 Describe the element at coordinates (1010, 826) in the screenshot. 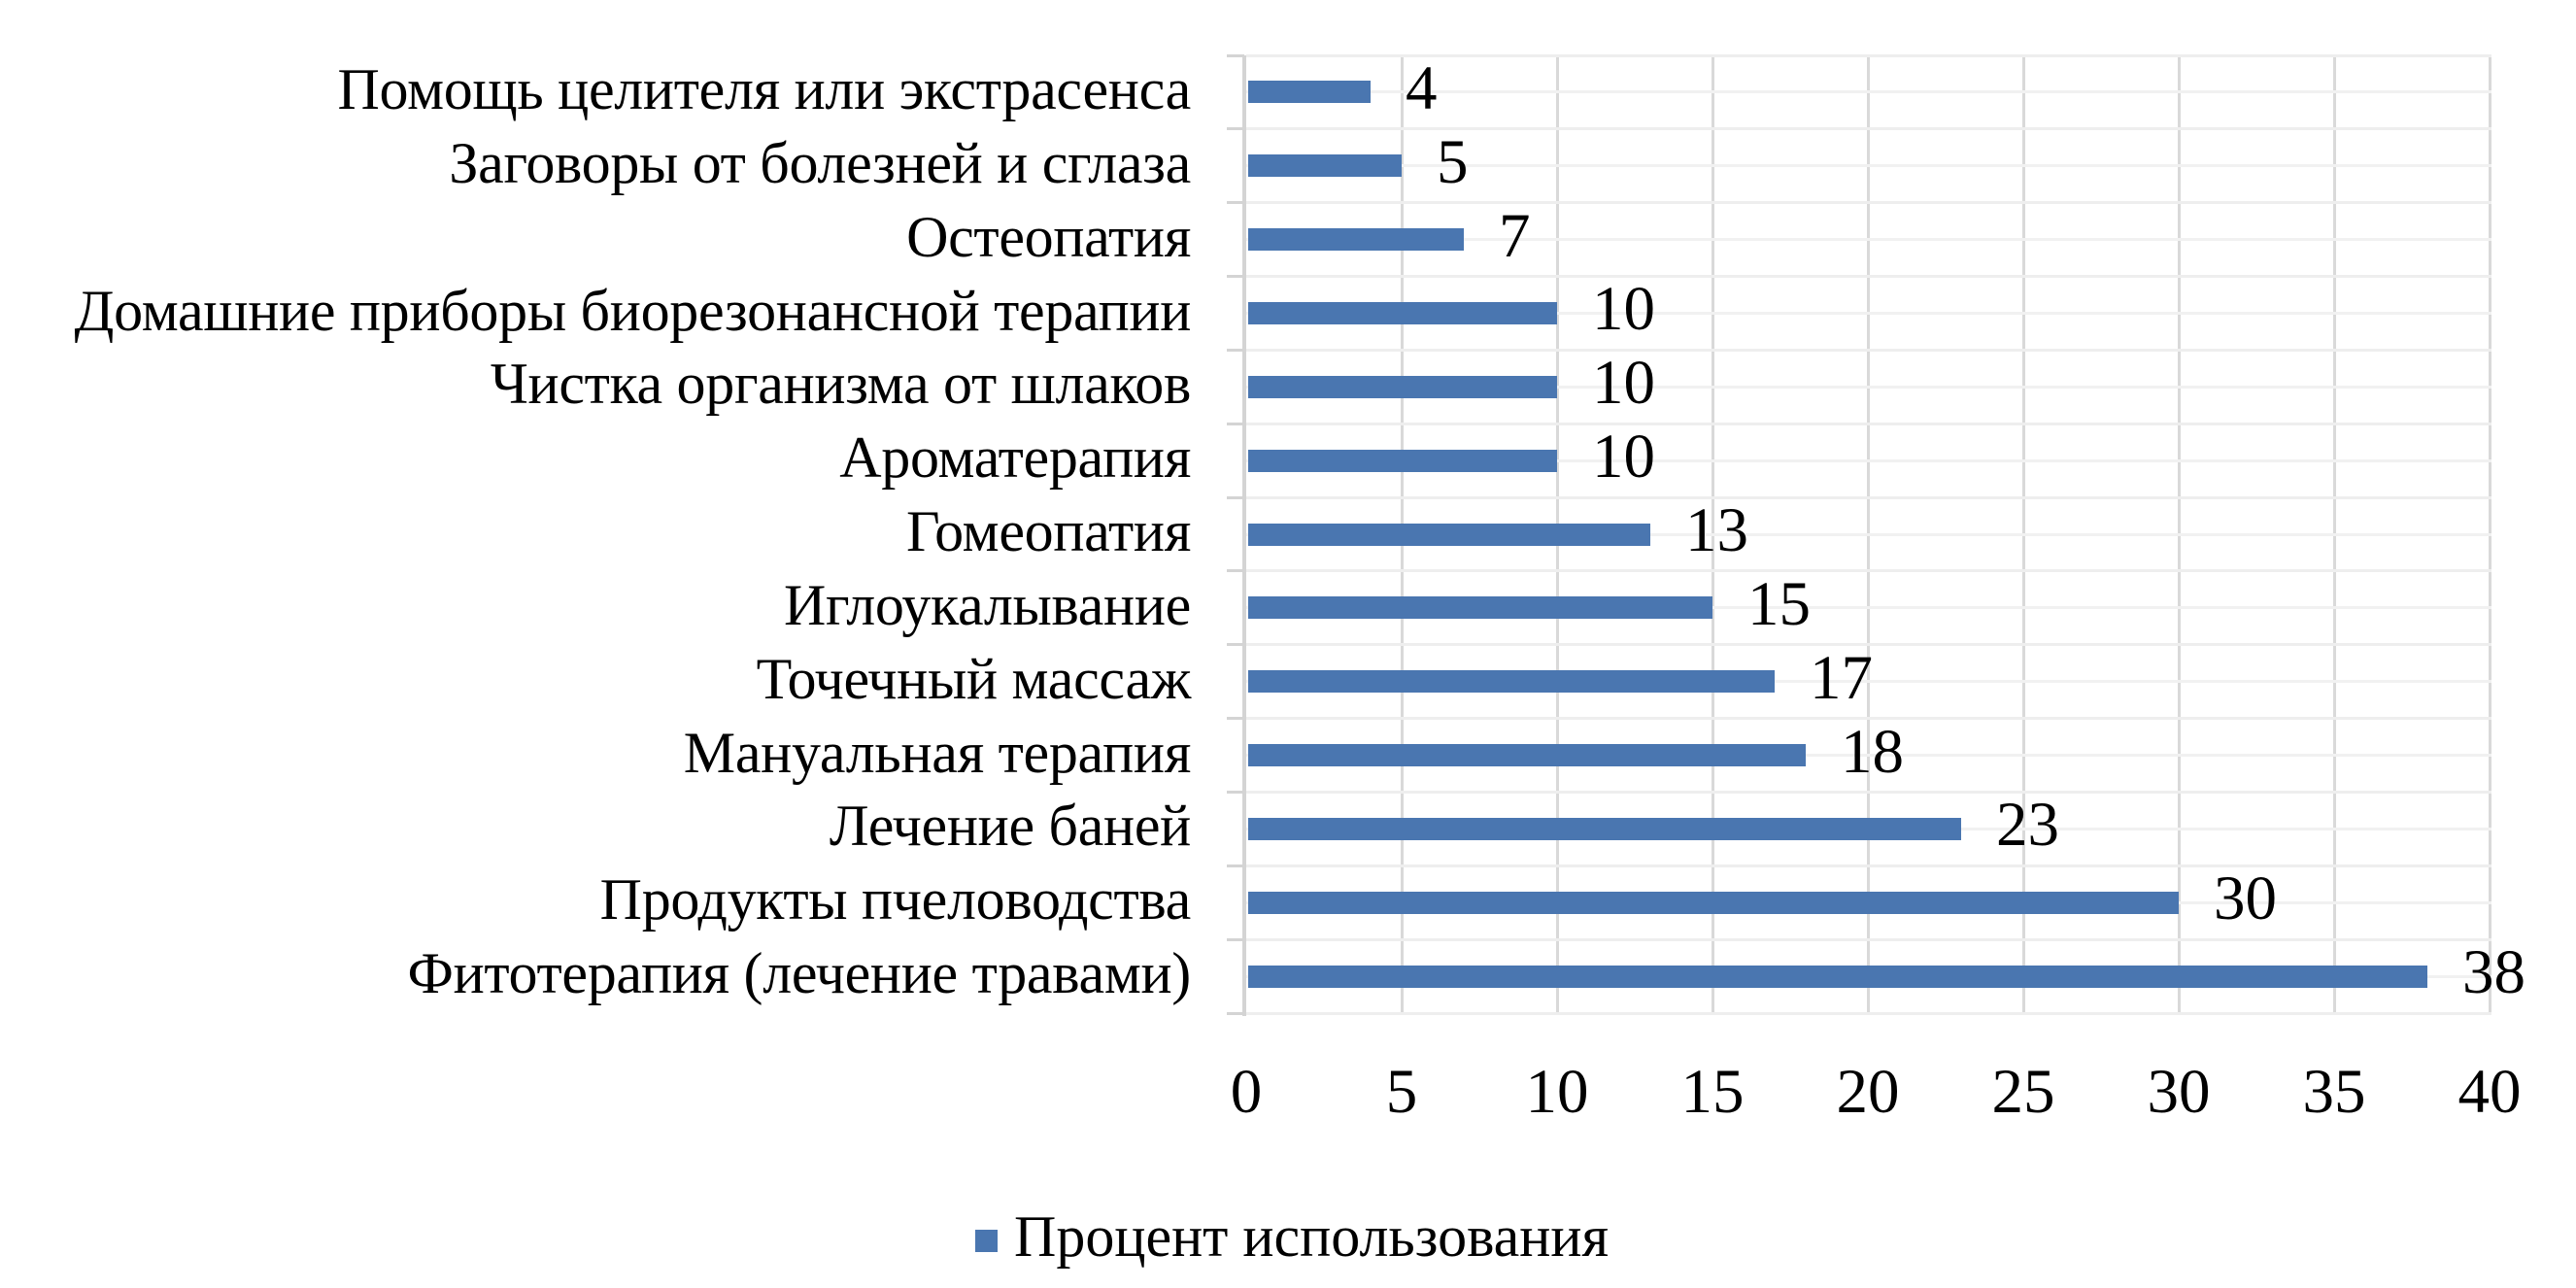

I see `category-label: Лечение баней` at that location.